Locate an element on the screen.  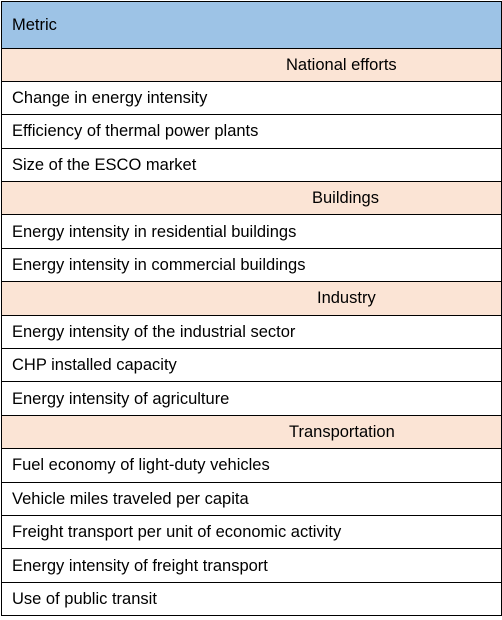
table-row: Efficiency of thermal power plants is located at coordinates (251, 131).